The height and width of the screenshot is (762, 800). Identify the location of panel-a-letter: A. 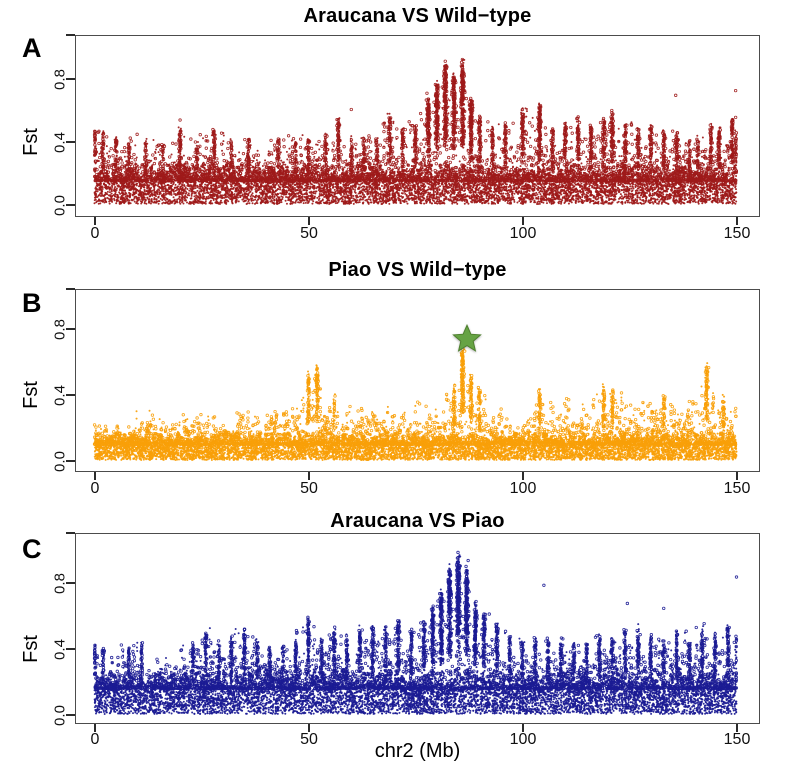
(32, 48).